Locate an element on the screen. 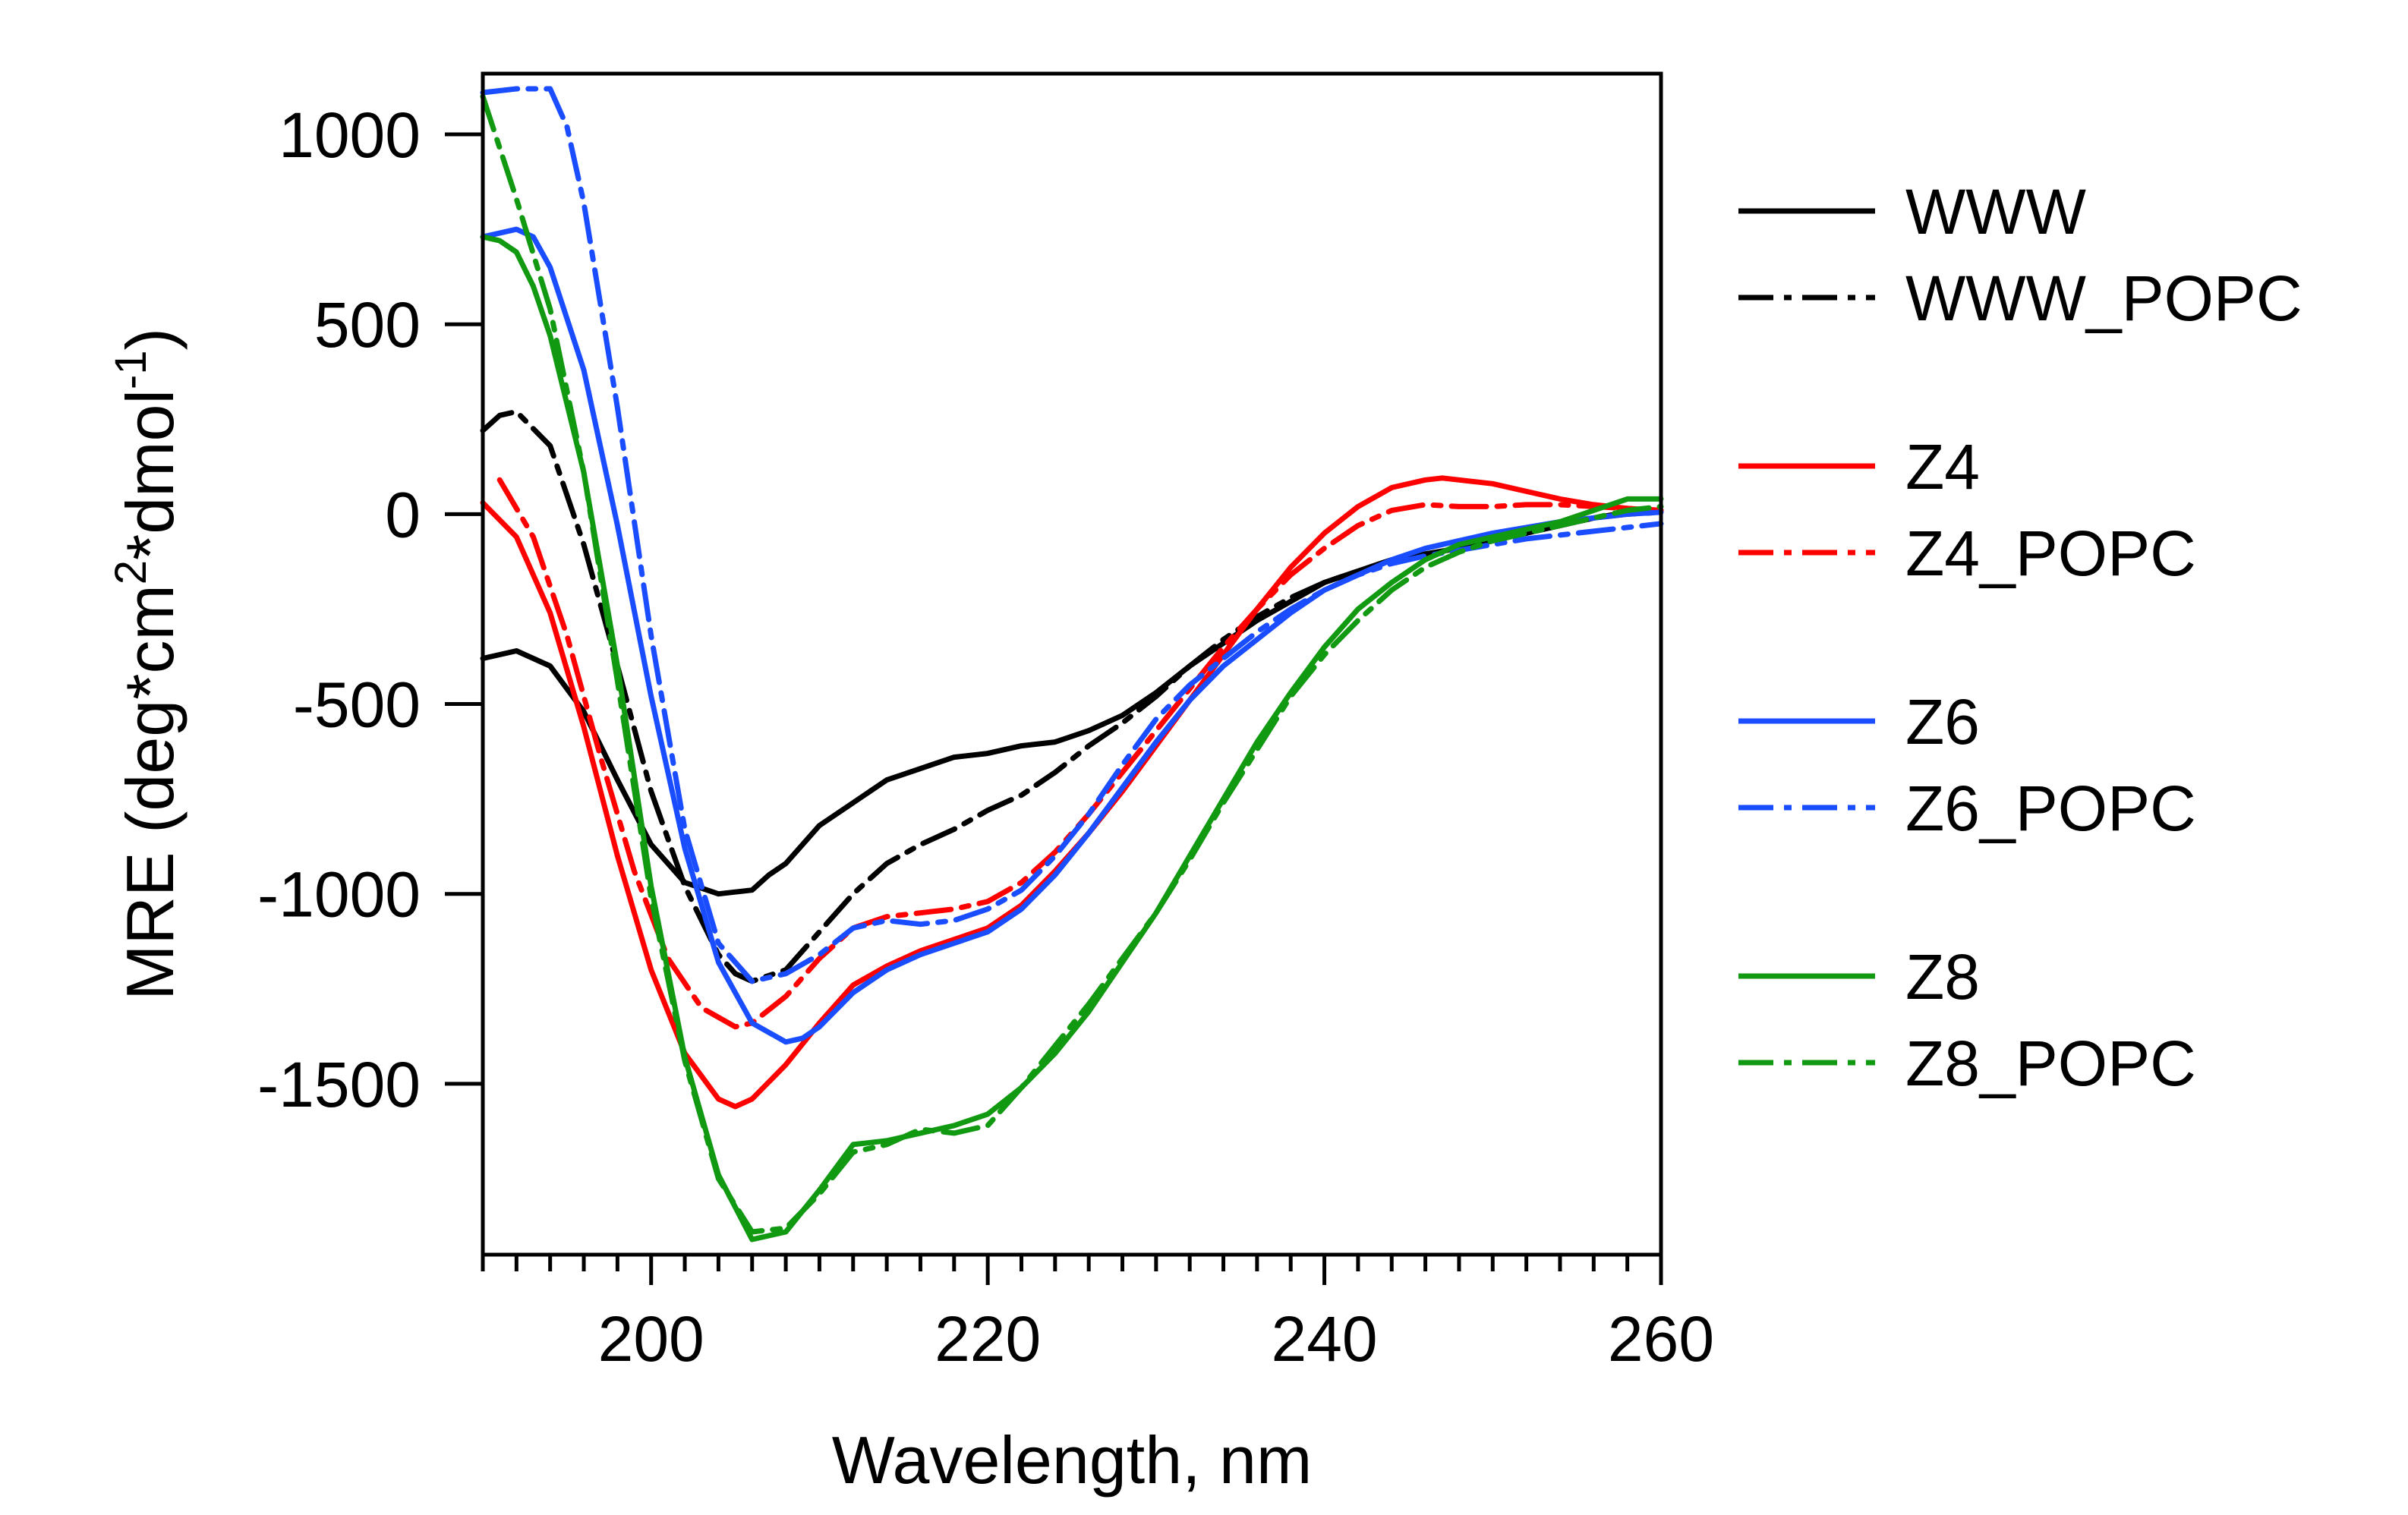 This screenshot has height=1515, width=2408. legend-item-z8: Z8 is located at coordinates (1859, 977).